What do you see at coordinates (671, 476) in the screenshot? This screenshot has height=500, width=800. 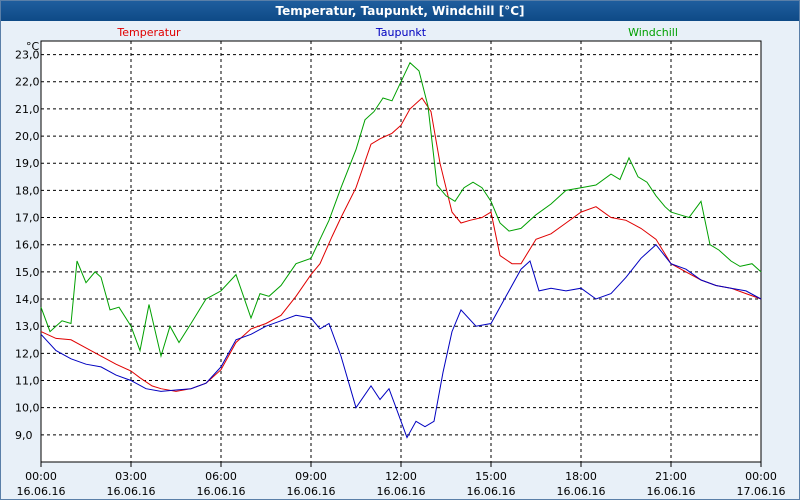 I see `x-tick-time: 21:00` at bounding box center [671, 476].